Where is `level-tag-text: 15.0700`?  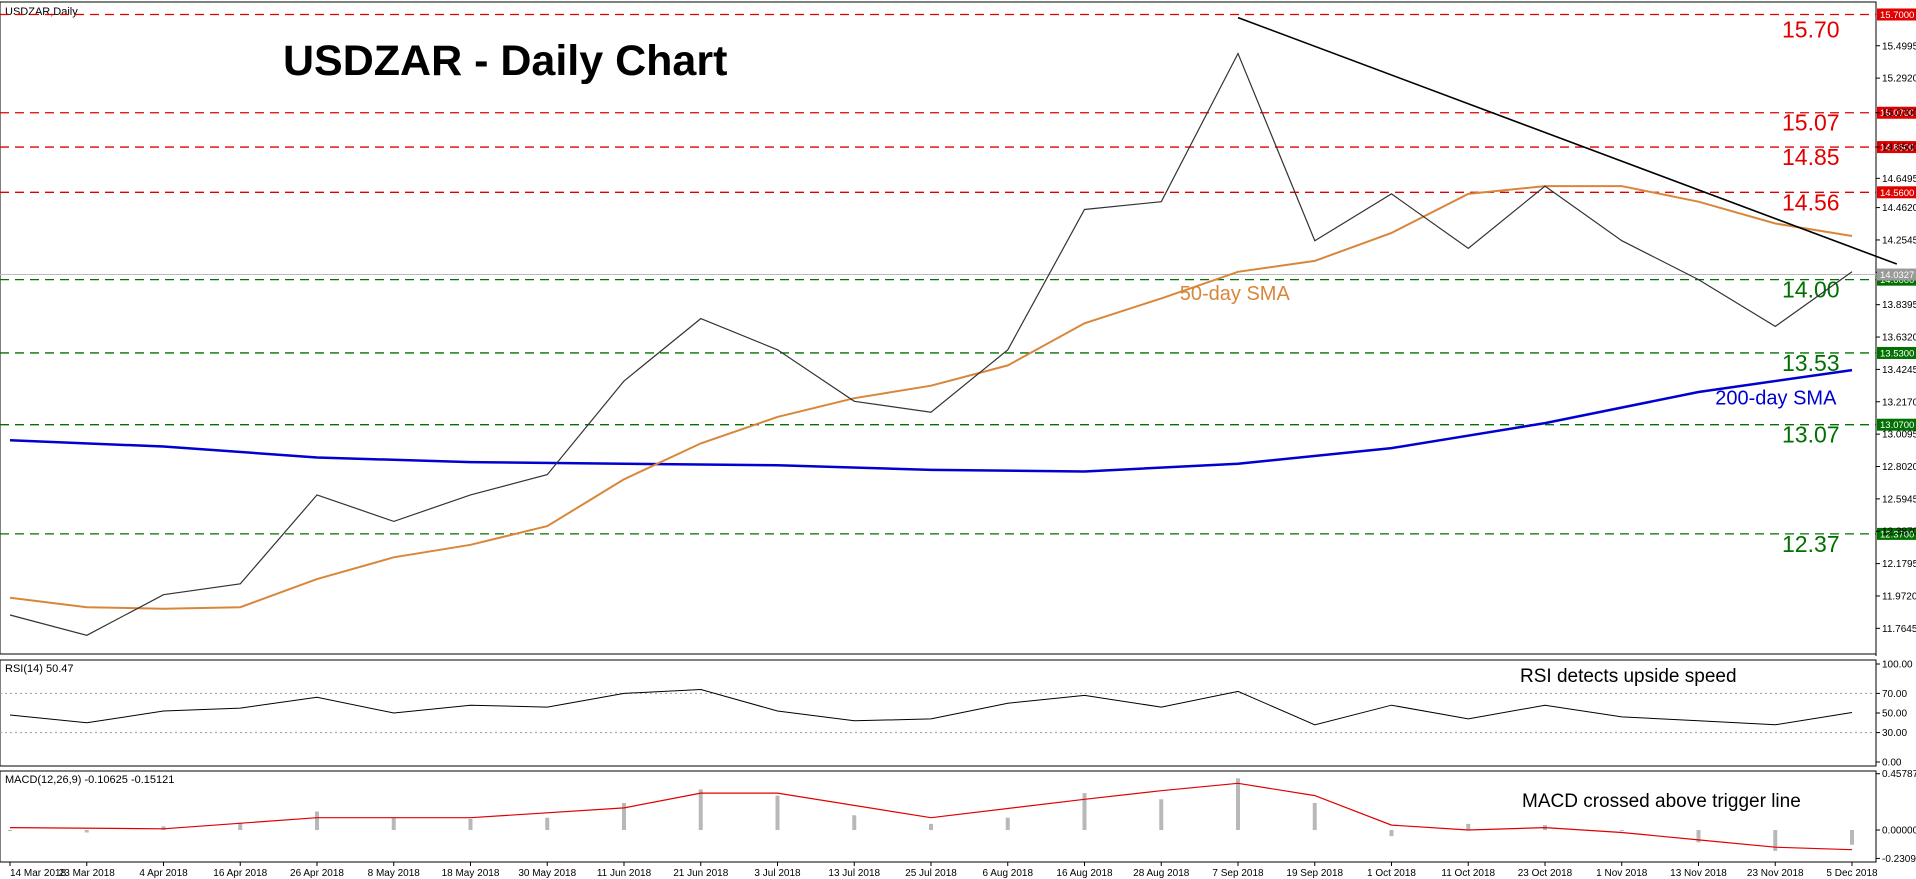
level-tag-text: 15.0700 is located at coordinates (1897, 113).